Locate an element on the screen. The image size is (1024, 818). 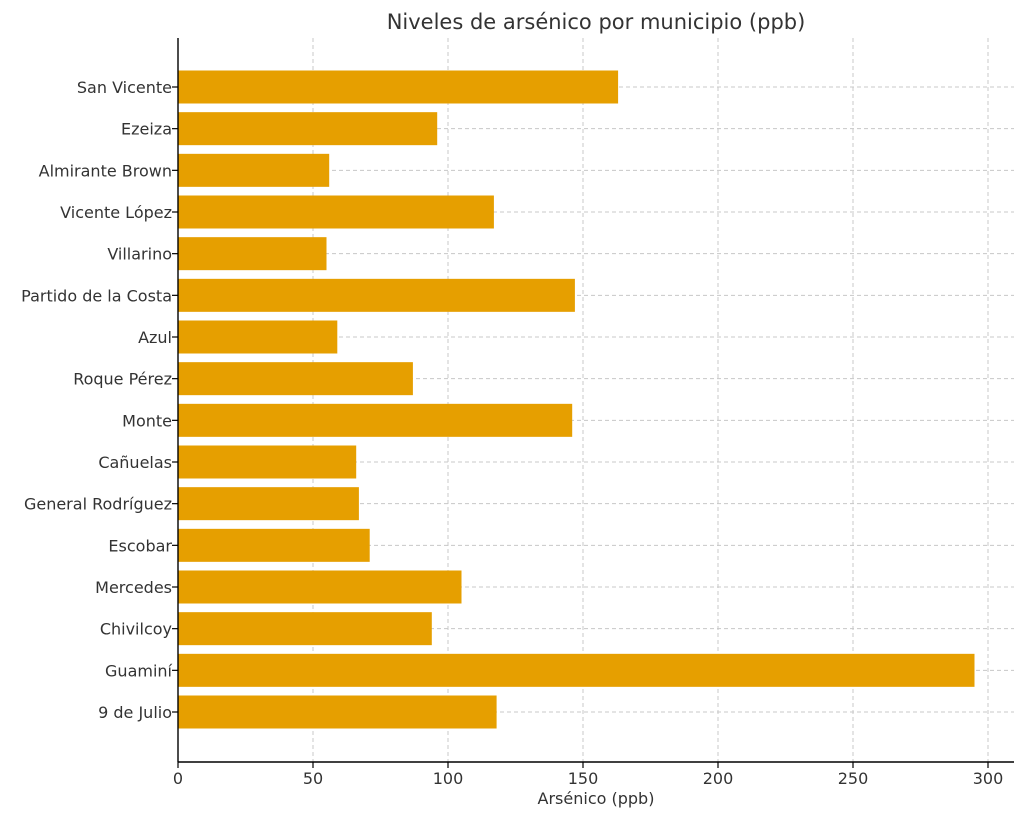
x-tick-label: 250 is located at coordinates (853, 778).